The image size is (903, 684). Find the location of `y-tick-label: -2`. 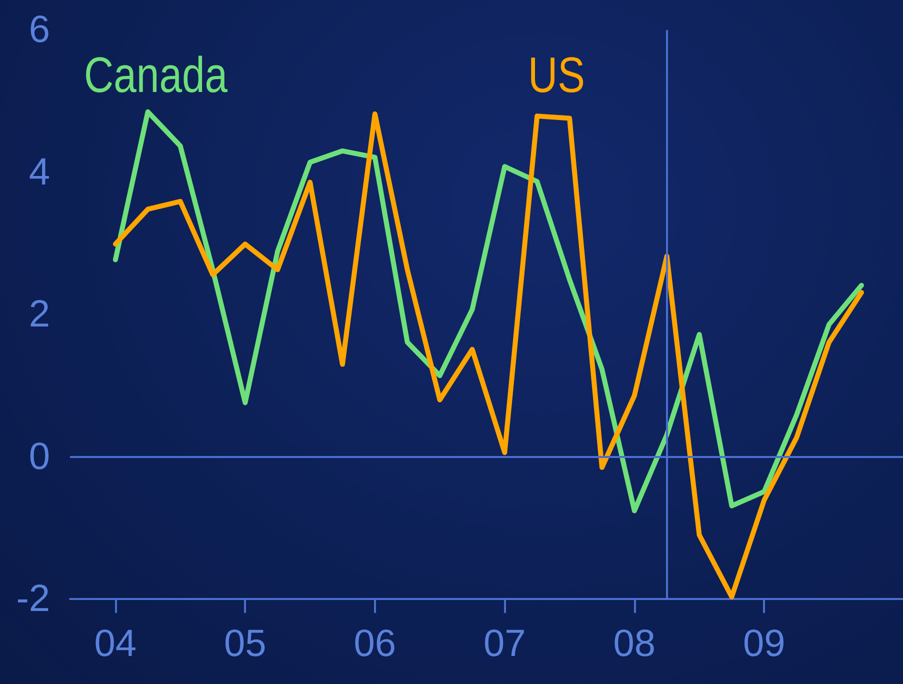

y-tick-label: -2 is located at coordinates (33, 599).